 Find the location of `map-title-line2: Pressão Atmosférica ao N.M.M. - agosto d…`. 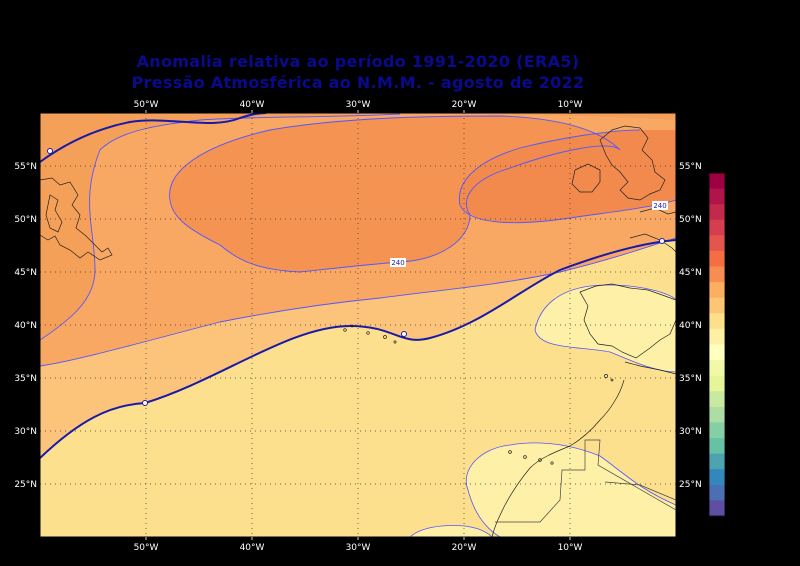

map-title-line2: Pressão Atmosférica ao N.M.M. - agosto d… is located at coordinates (358, 82).